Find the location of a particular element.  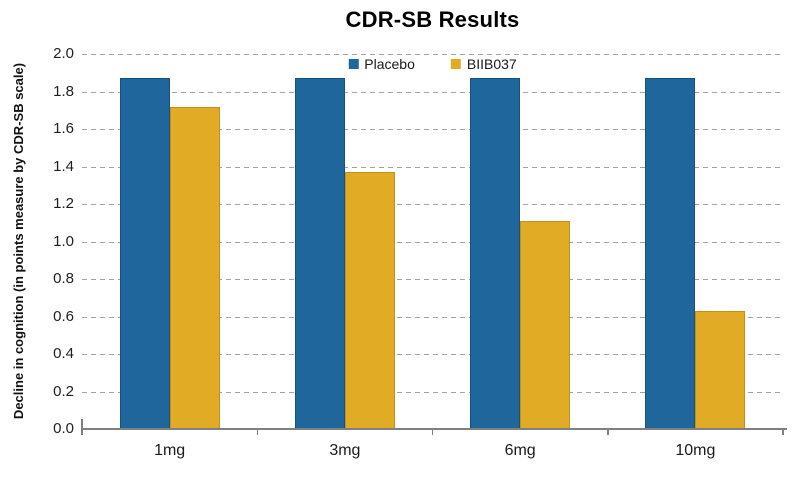

legend: Placebo BIIB037 is located at coordinates (432, 64).